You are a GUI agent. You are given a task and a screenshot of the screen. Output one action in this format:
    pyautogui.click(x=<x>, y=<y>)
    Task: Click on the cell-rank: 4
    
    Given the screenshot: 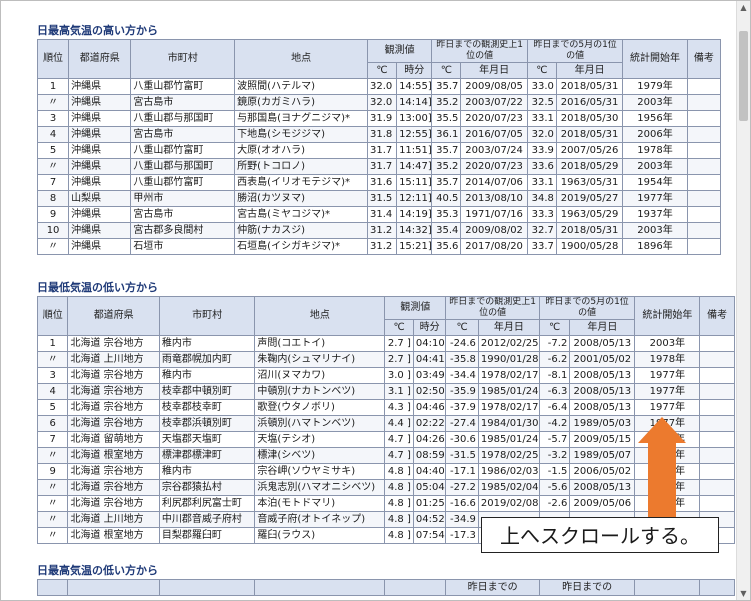 What is the action you would take?
    pyautogui.click(x=52, y=391)
    